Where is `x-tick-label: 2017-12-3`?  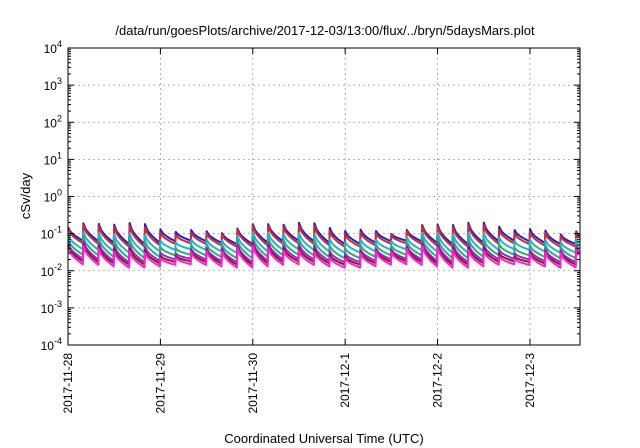
x-tick-label: 2017-12-3 is located at coordinates (530, 380).